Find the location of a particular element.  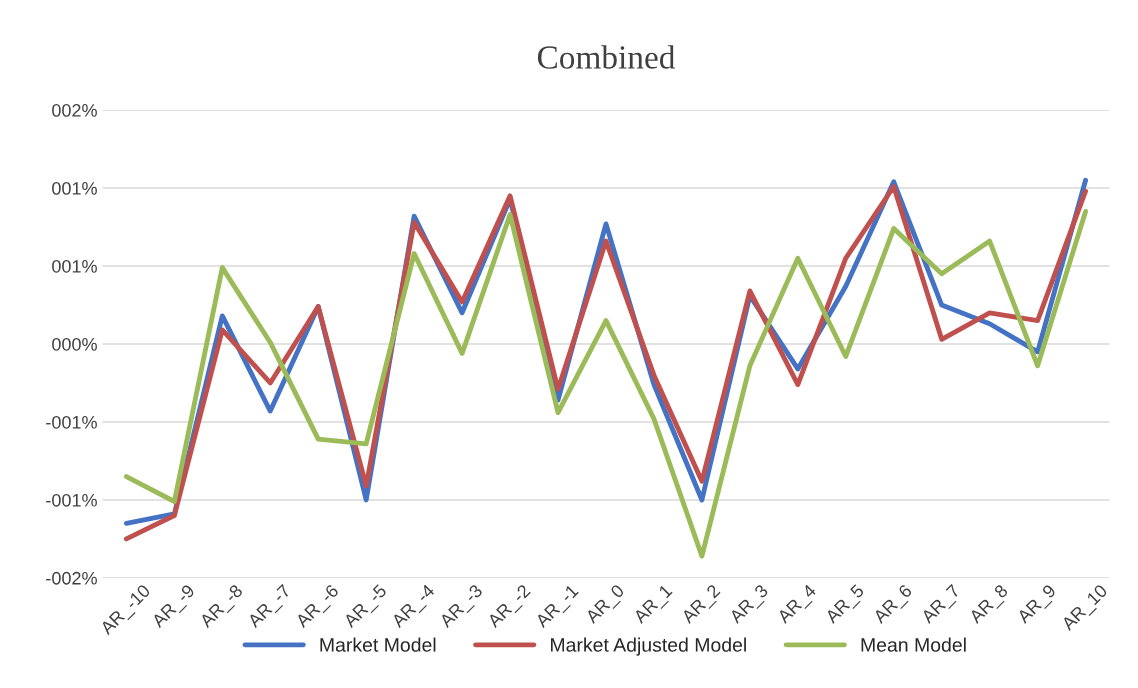

legend-label: Market Adjusted Model is located at coordinates (648, 646).